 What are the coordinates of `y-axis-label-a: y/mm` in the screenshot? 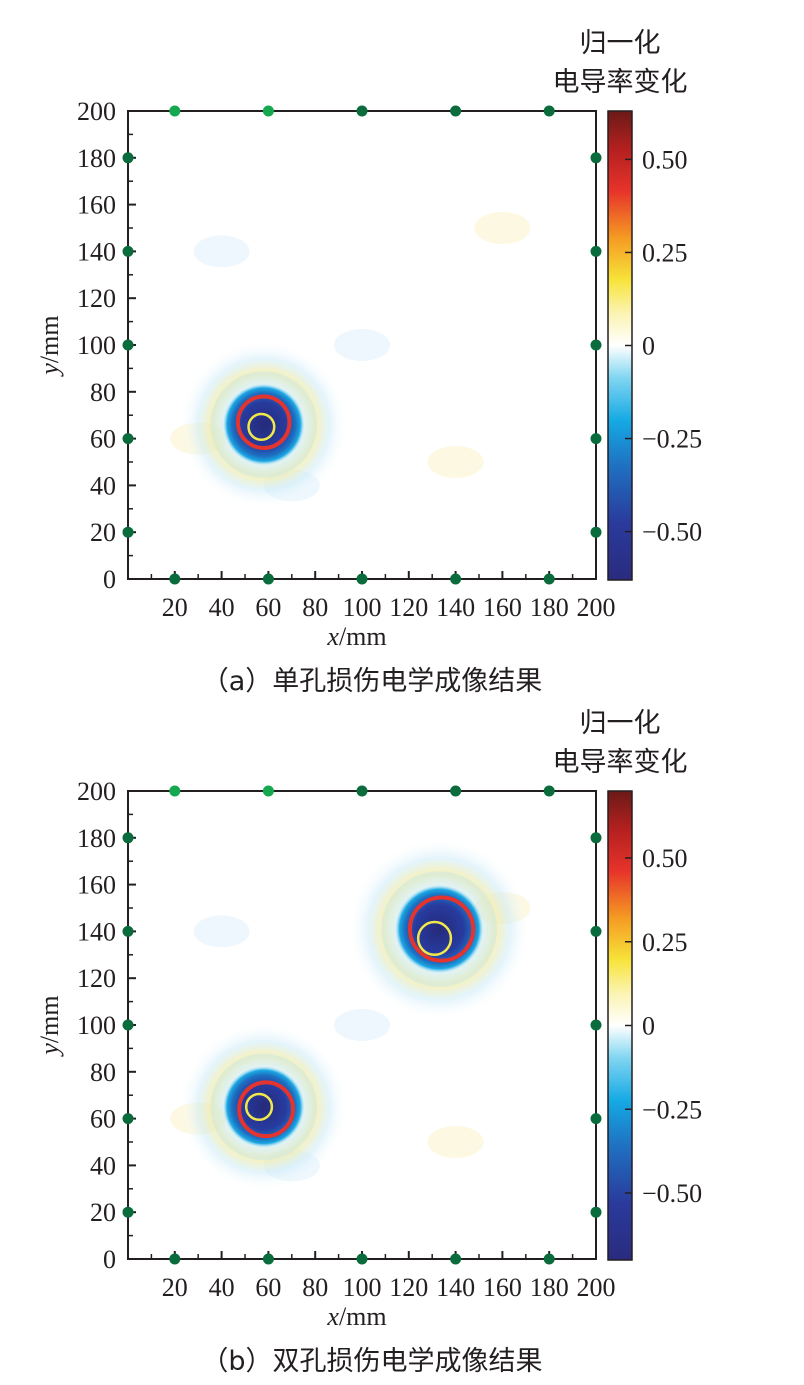 It's located at (49, 346).